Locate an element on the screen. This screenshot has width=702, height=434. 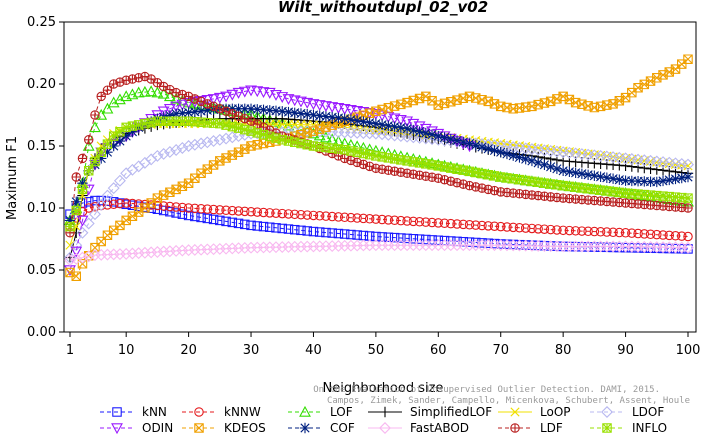
legend-label: SimplifiedLOF is located at coordinates (451, 412).